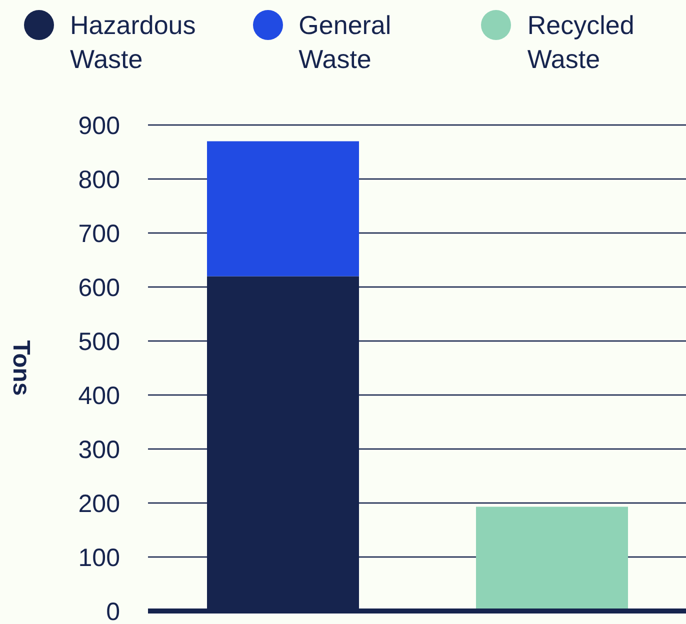  Describe the element at coordinates (99, 504) in the screenshot. I see `y-tick-label: 200` at that location.